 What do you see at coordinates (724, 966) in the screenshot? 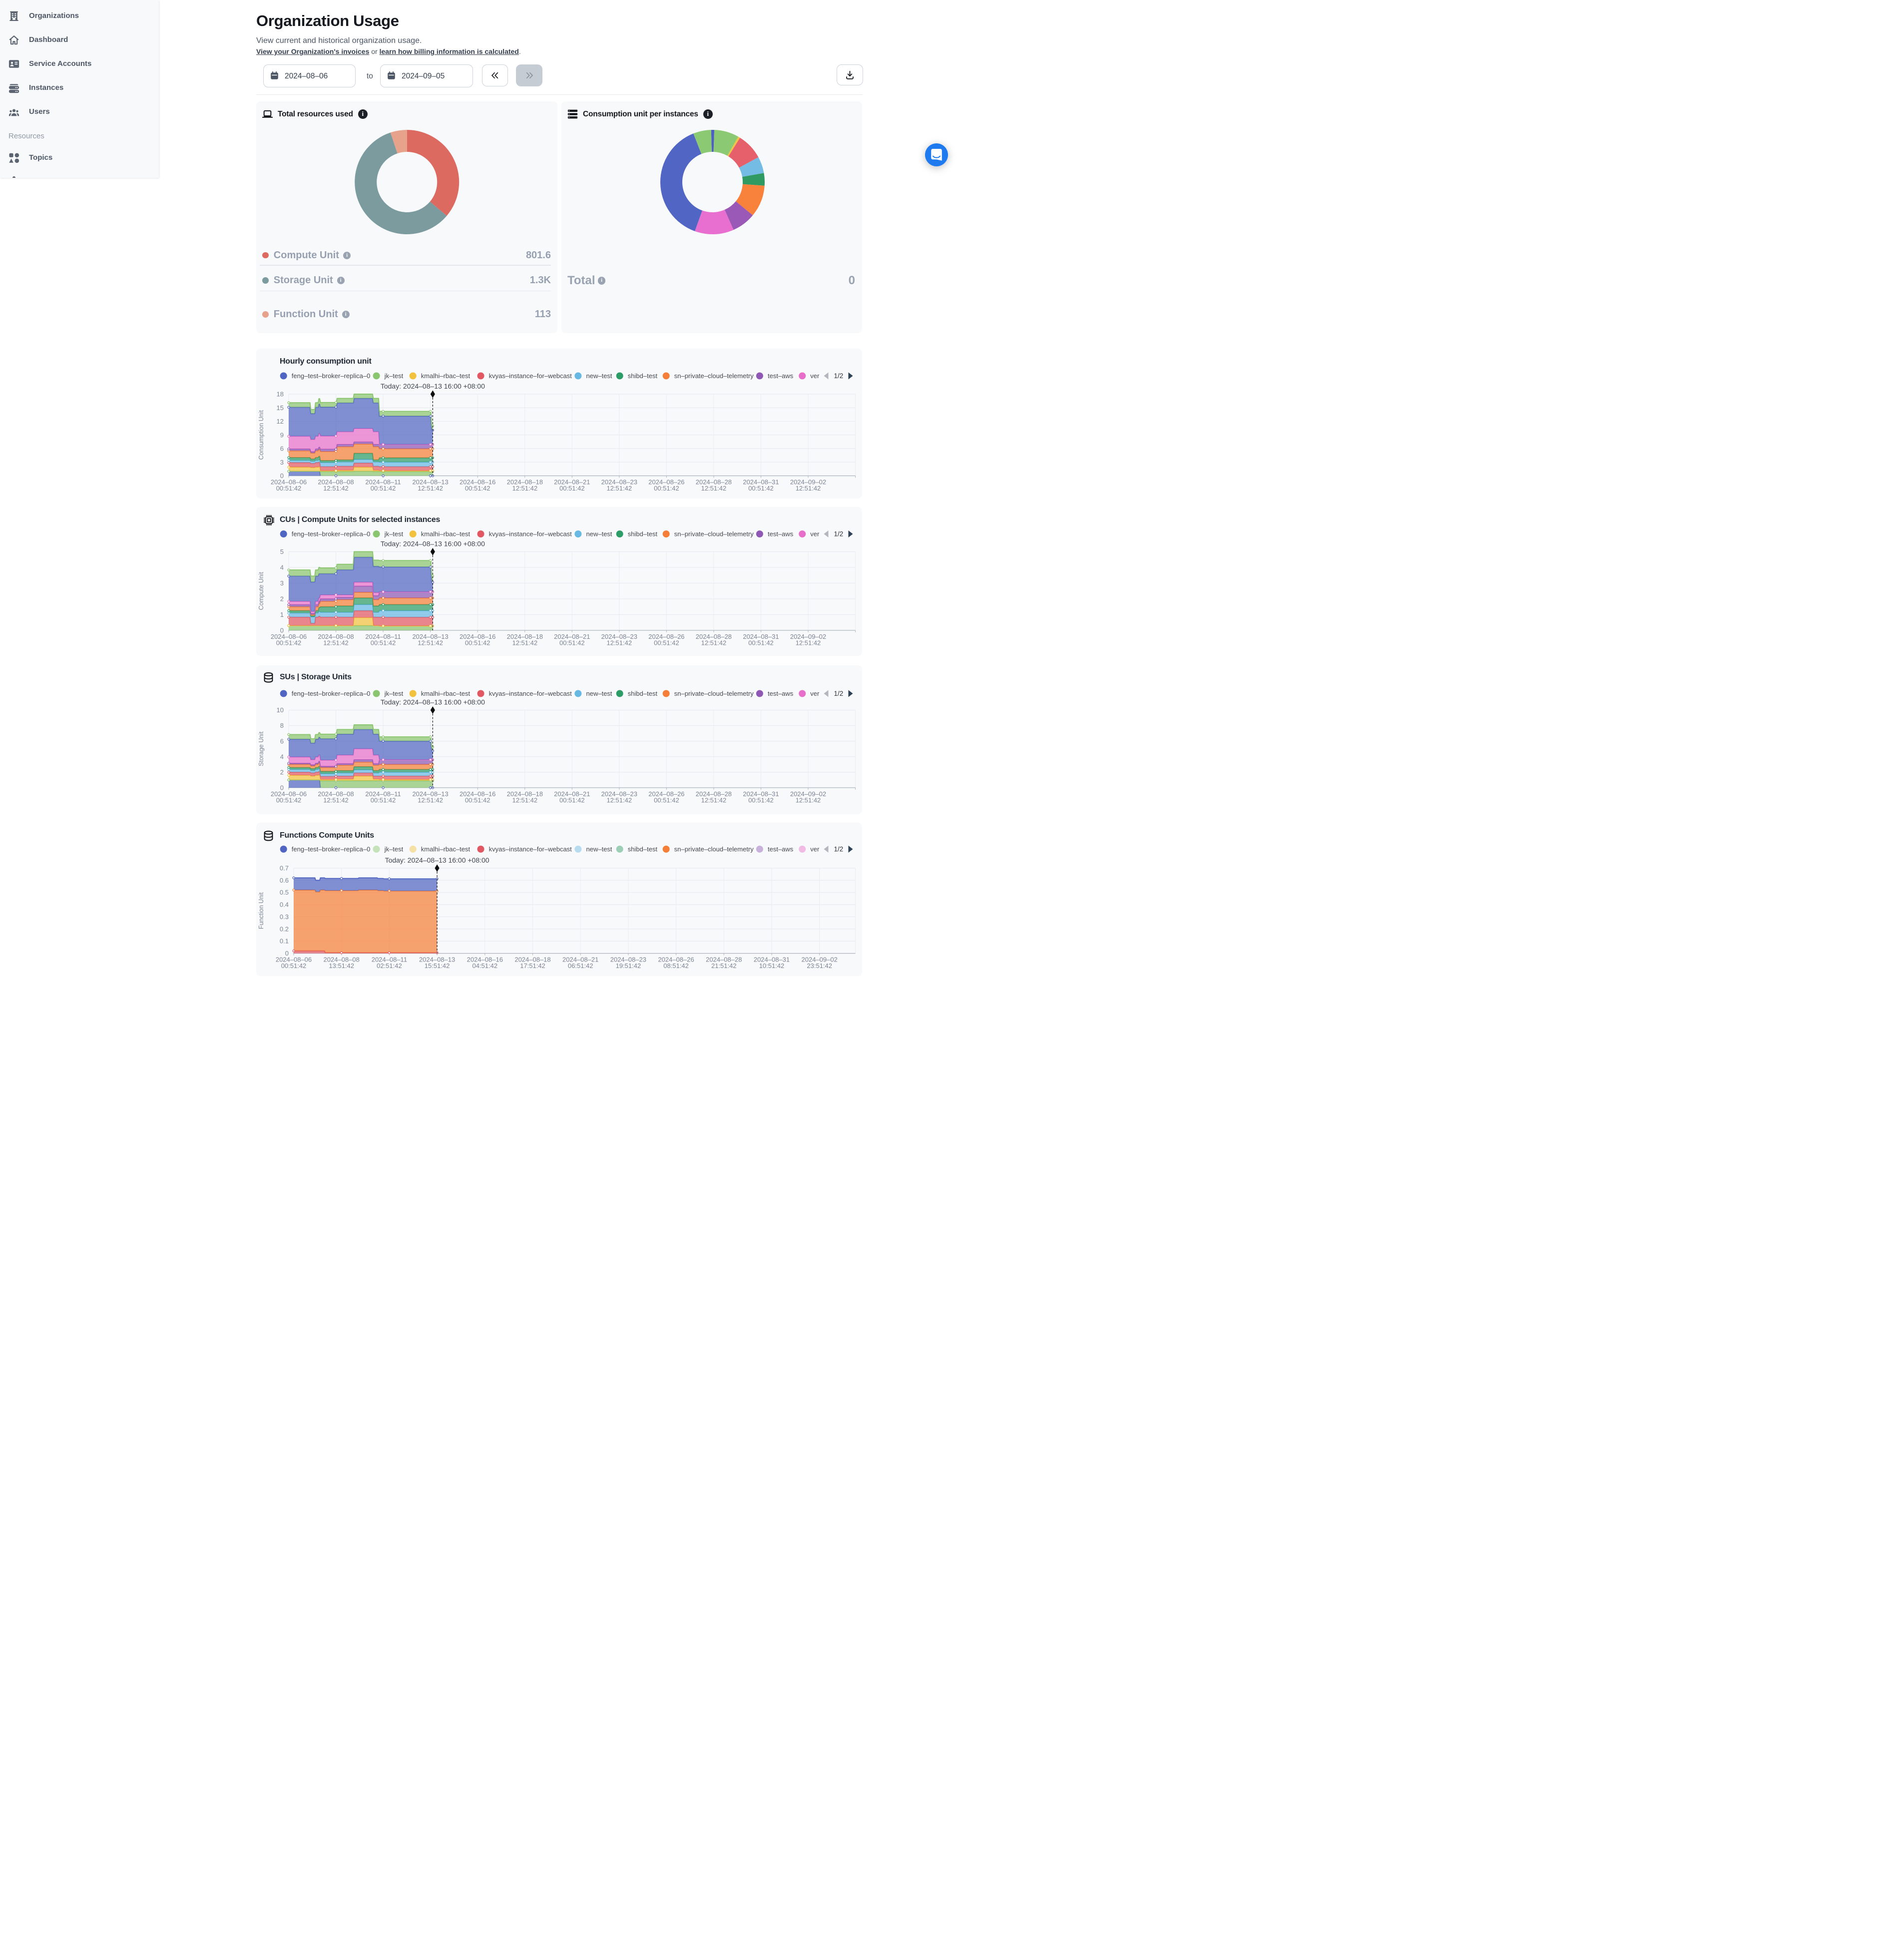
I see `svg-text: 21:51:42` at bounding box center [724, 966].